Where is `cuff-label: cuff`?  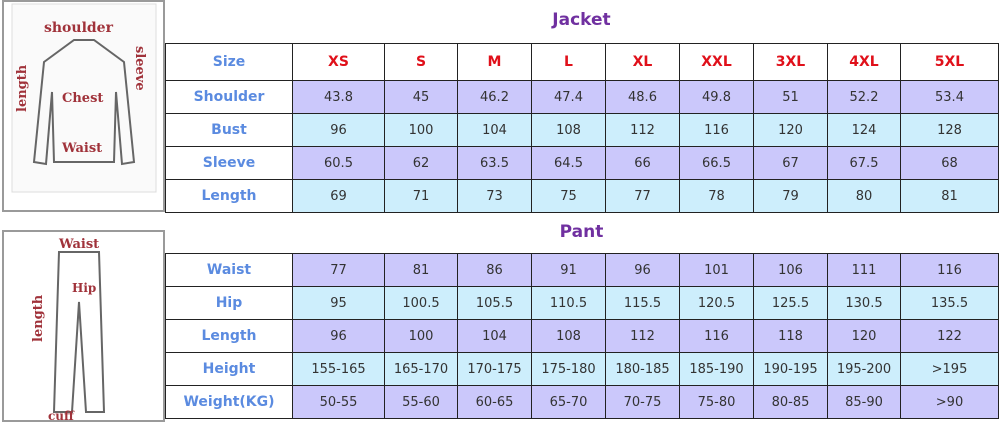 cuff-label: cuff is located at coordinates (61, 415).